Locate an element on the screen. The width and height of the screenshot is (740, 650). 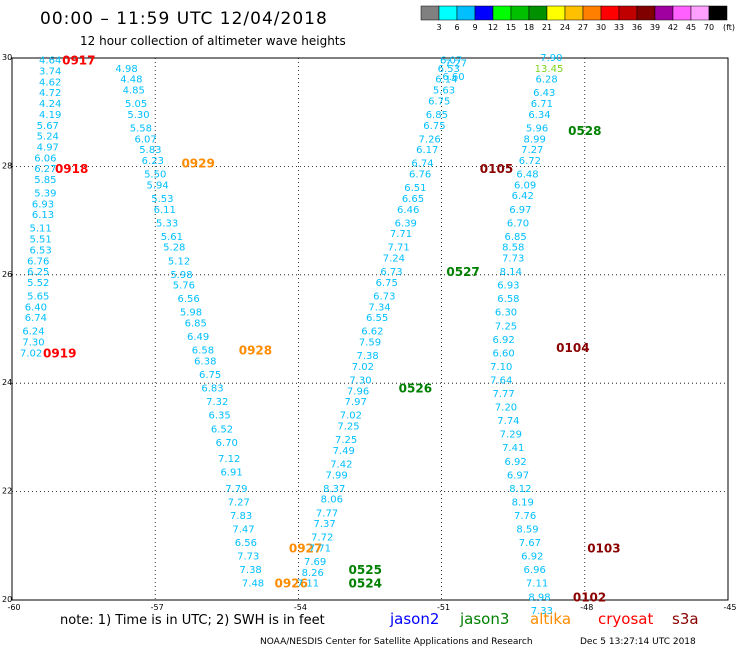
swh-value: 8.37 is located at coordinates (334, 489).